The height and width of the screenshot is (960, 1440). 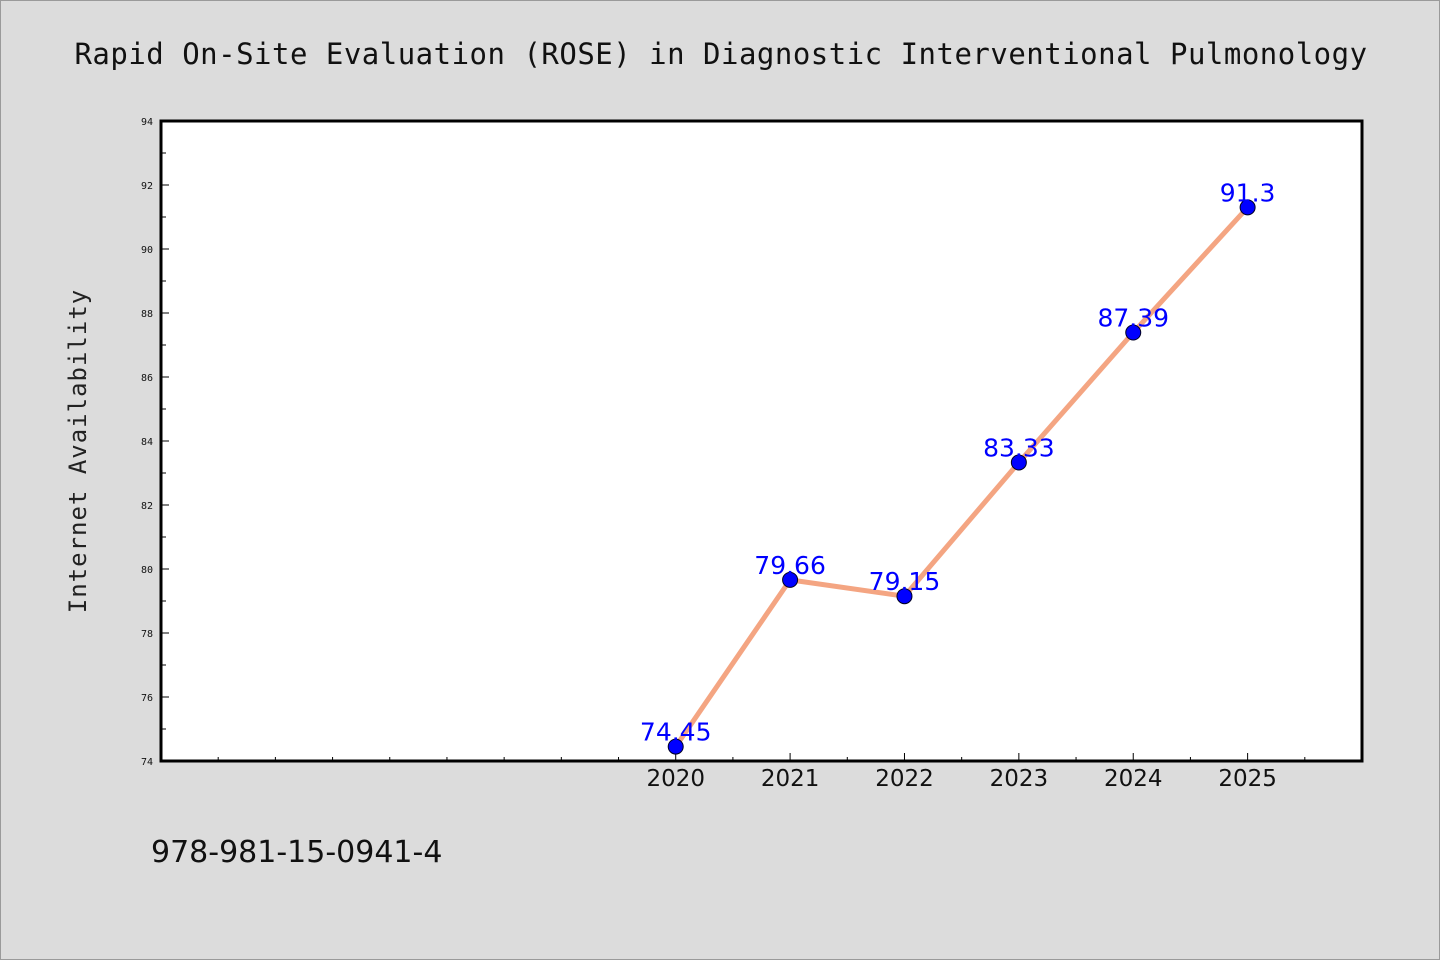 I want to click on y-tick-label: 90, so click(x=147, y=250).